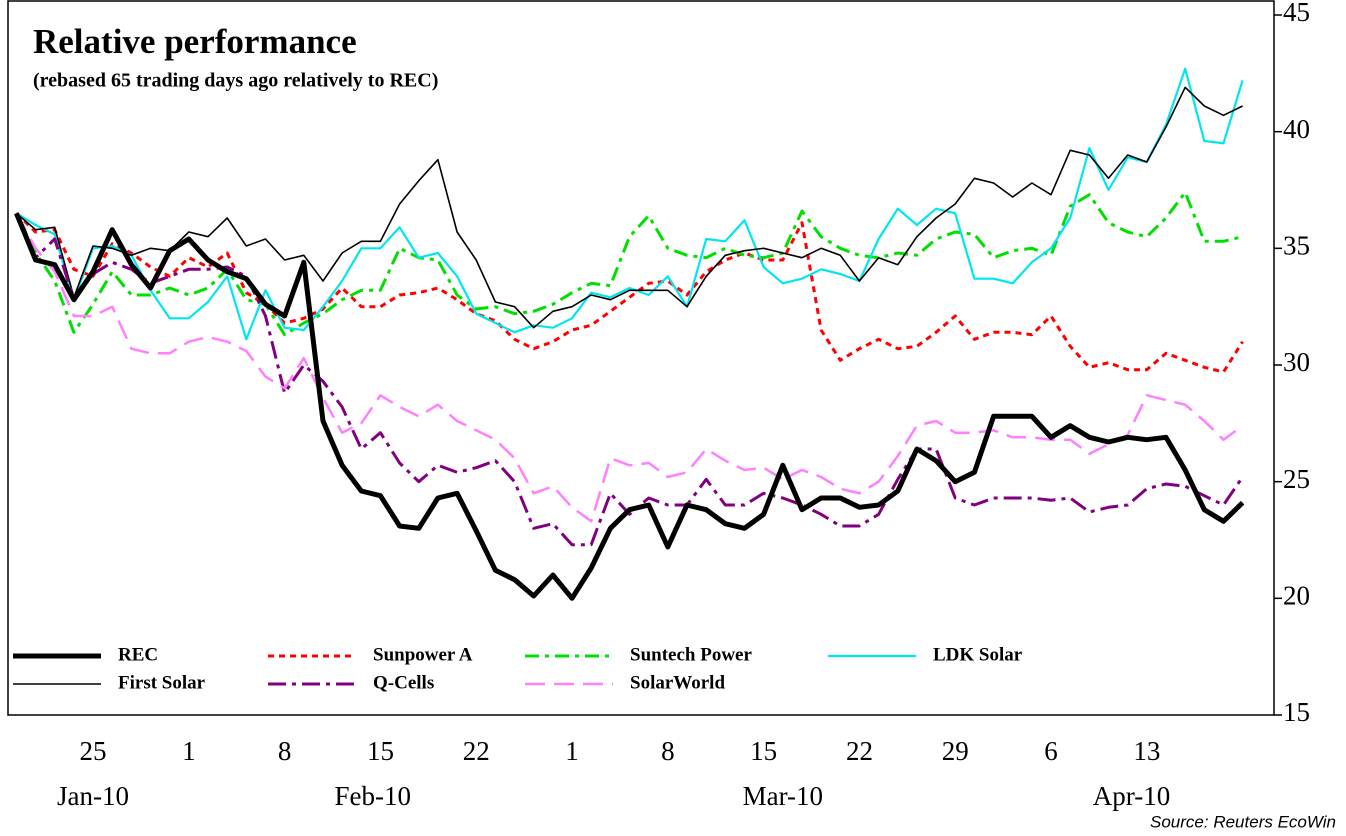  Describe the element at coordinates (423, 654) in the screenshot. I see `legend-label: Sunpower A` at that location.